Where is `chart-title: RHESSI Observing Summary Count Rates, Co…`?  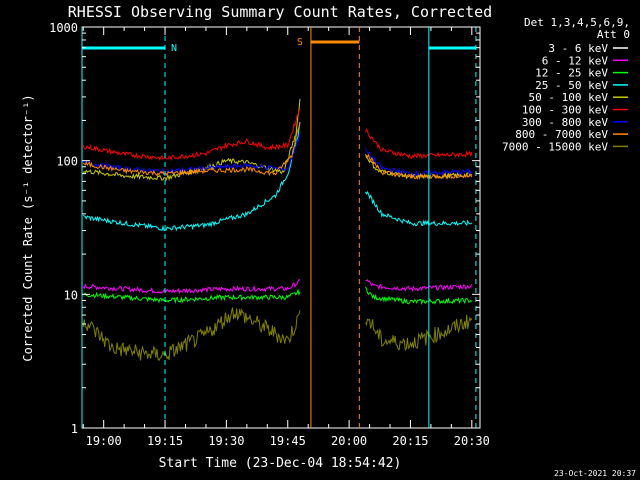 chart-title: RHESSI Observing Summary Count Rates, Co… is located at coordinates (280, 12).